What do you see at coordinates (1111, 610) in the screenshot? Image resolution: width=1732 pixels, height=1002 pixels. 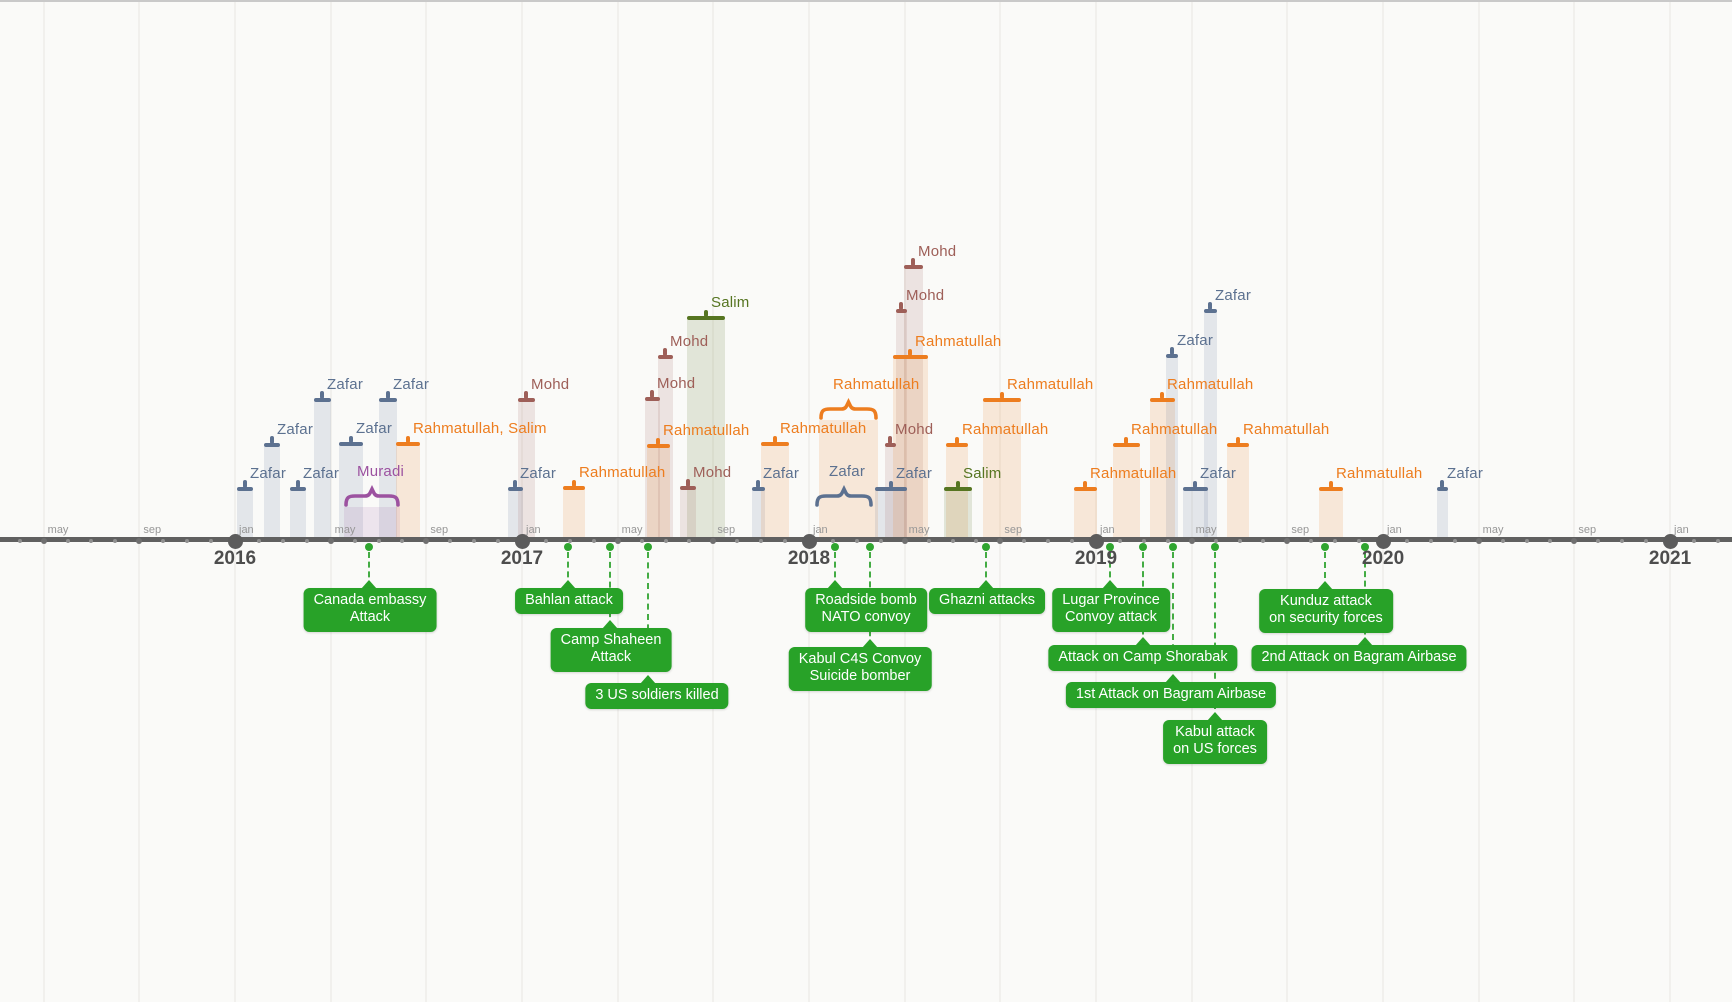 I see `callout-box: Lugar Province Convoy attack` at bounding box center [1111, 610].